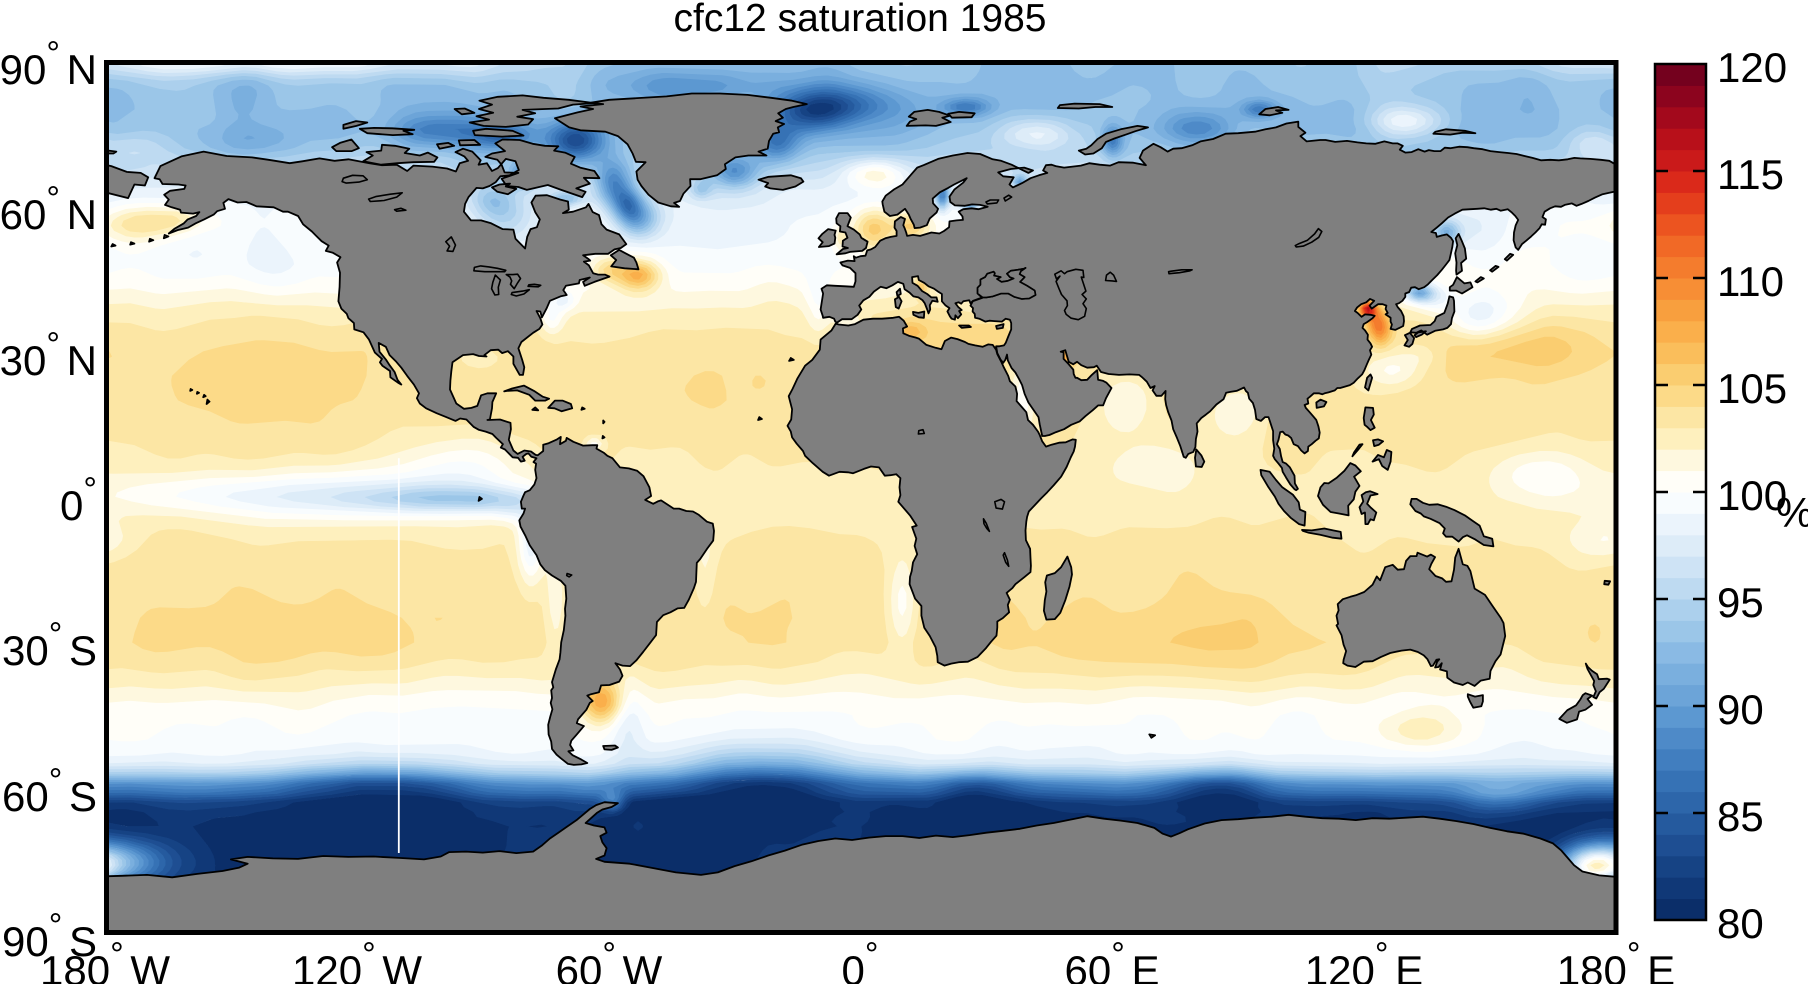  Describe the element at coordinates (860, 20) in the screenshot. I see `svg-text: cfc12 saturation 1985` at that location.